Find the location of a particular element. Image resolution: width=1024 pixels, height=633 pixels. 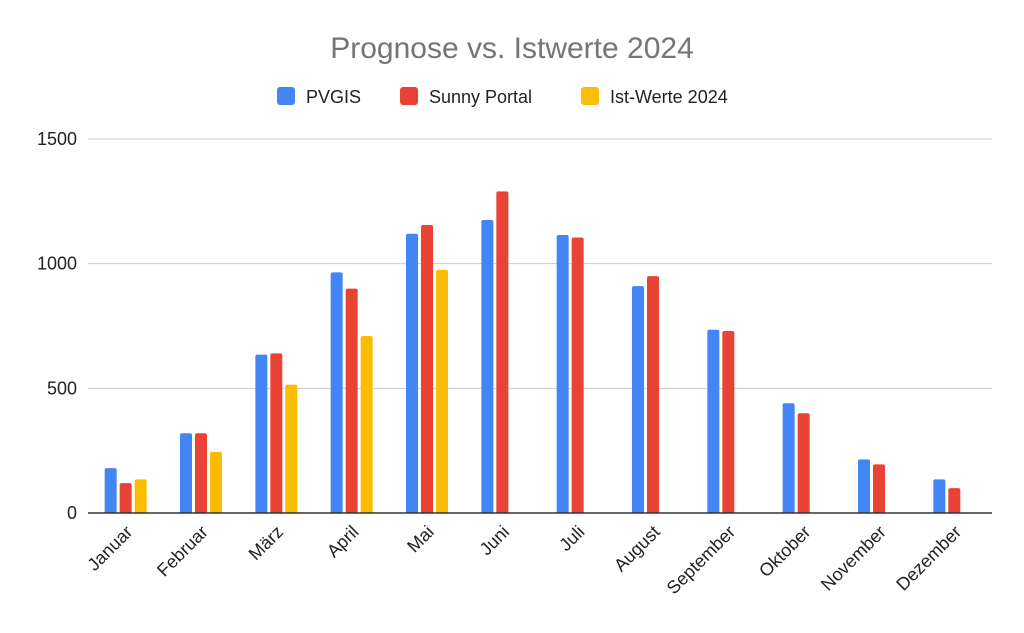

y-axis-ticks: 0 500 1000 1500 is located at coordinates (57, 326).